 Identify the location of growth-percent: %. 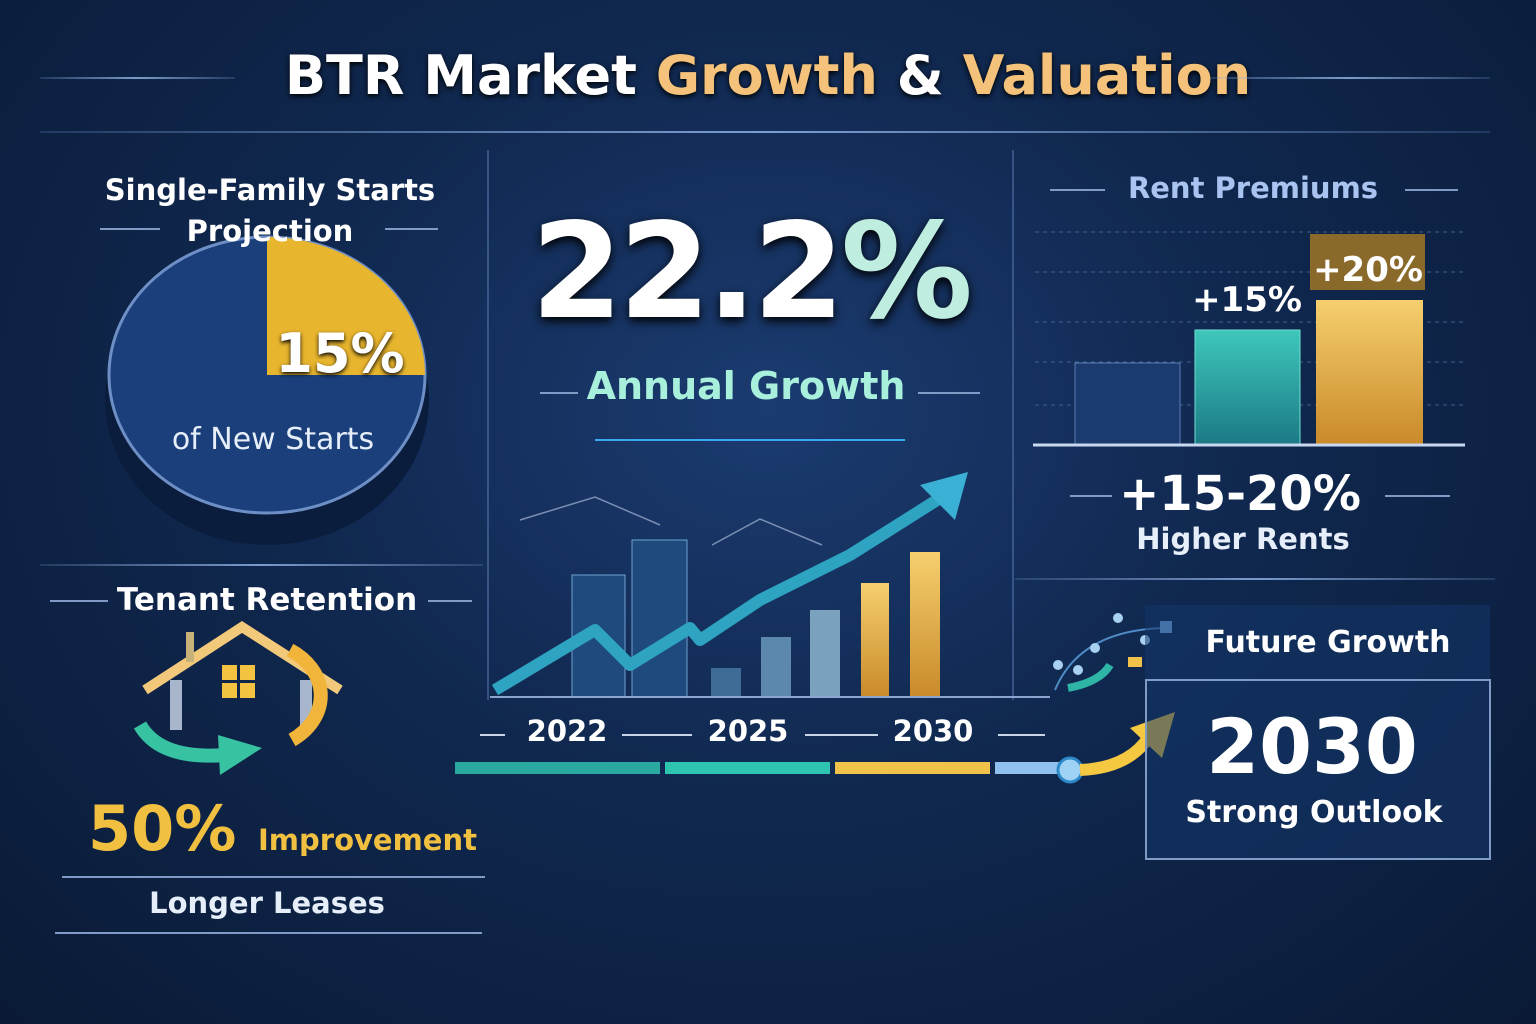
(906, 272).